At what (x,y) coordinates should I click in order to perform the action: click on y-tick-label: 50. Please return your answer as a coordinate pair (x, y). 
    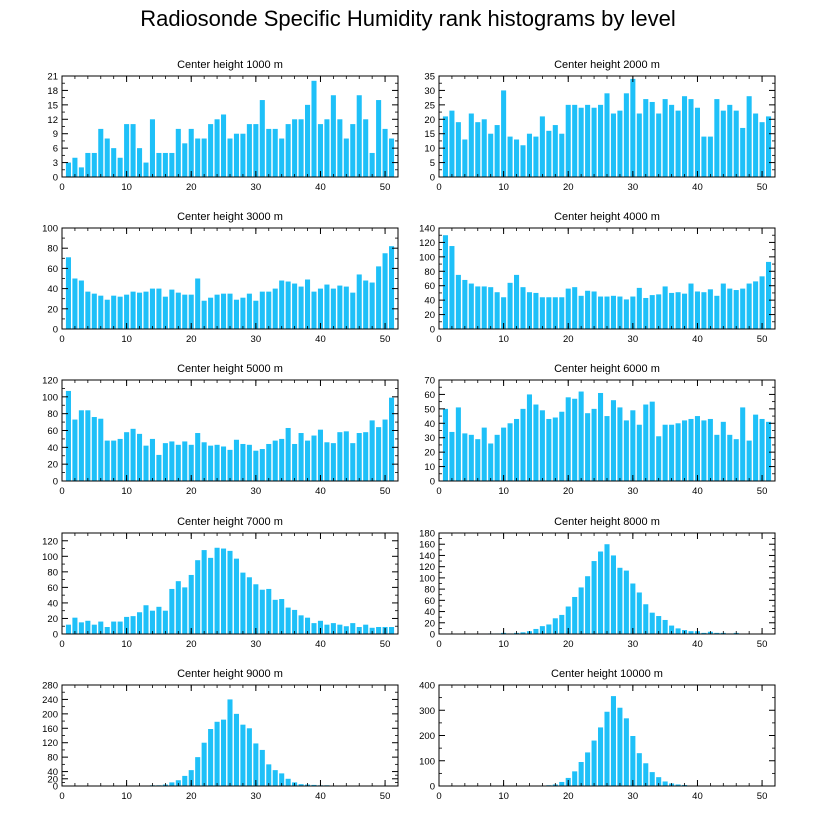
    Looking at the image, I should click on (429, 409).